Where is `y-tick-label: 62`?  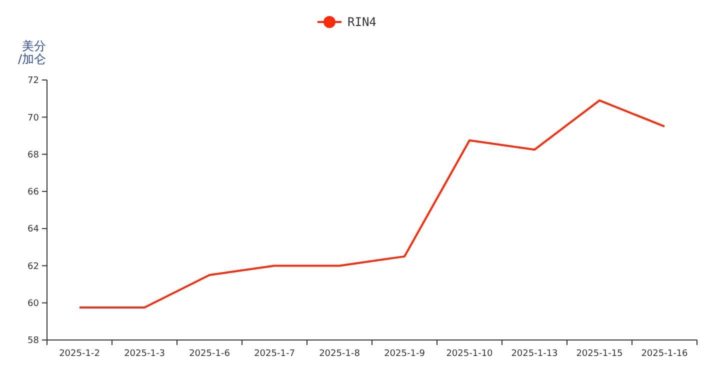 y-tick-label: 62 is located at coordinates (33, 267).